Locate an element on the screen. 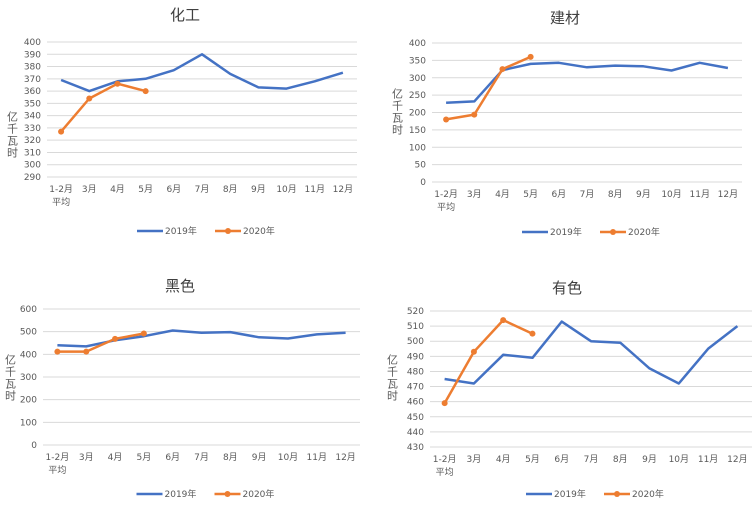 This screenshot has height=510, width=756. y-tick-label: 0 is located at coordinates (423, 183).